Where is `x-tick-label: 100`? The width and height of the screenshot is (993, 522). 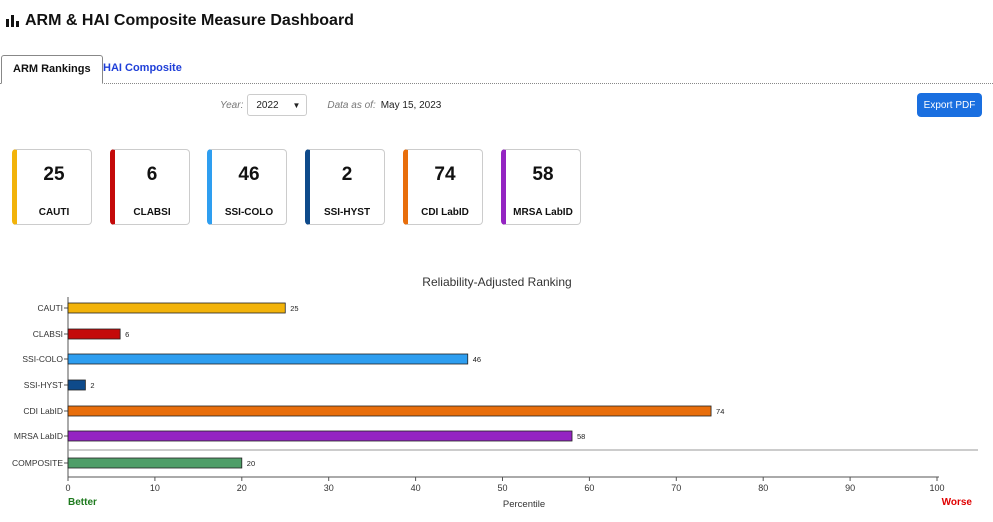
x-tick-label: 100 is located at coordinates (936, 488).